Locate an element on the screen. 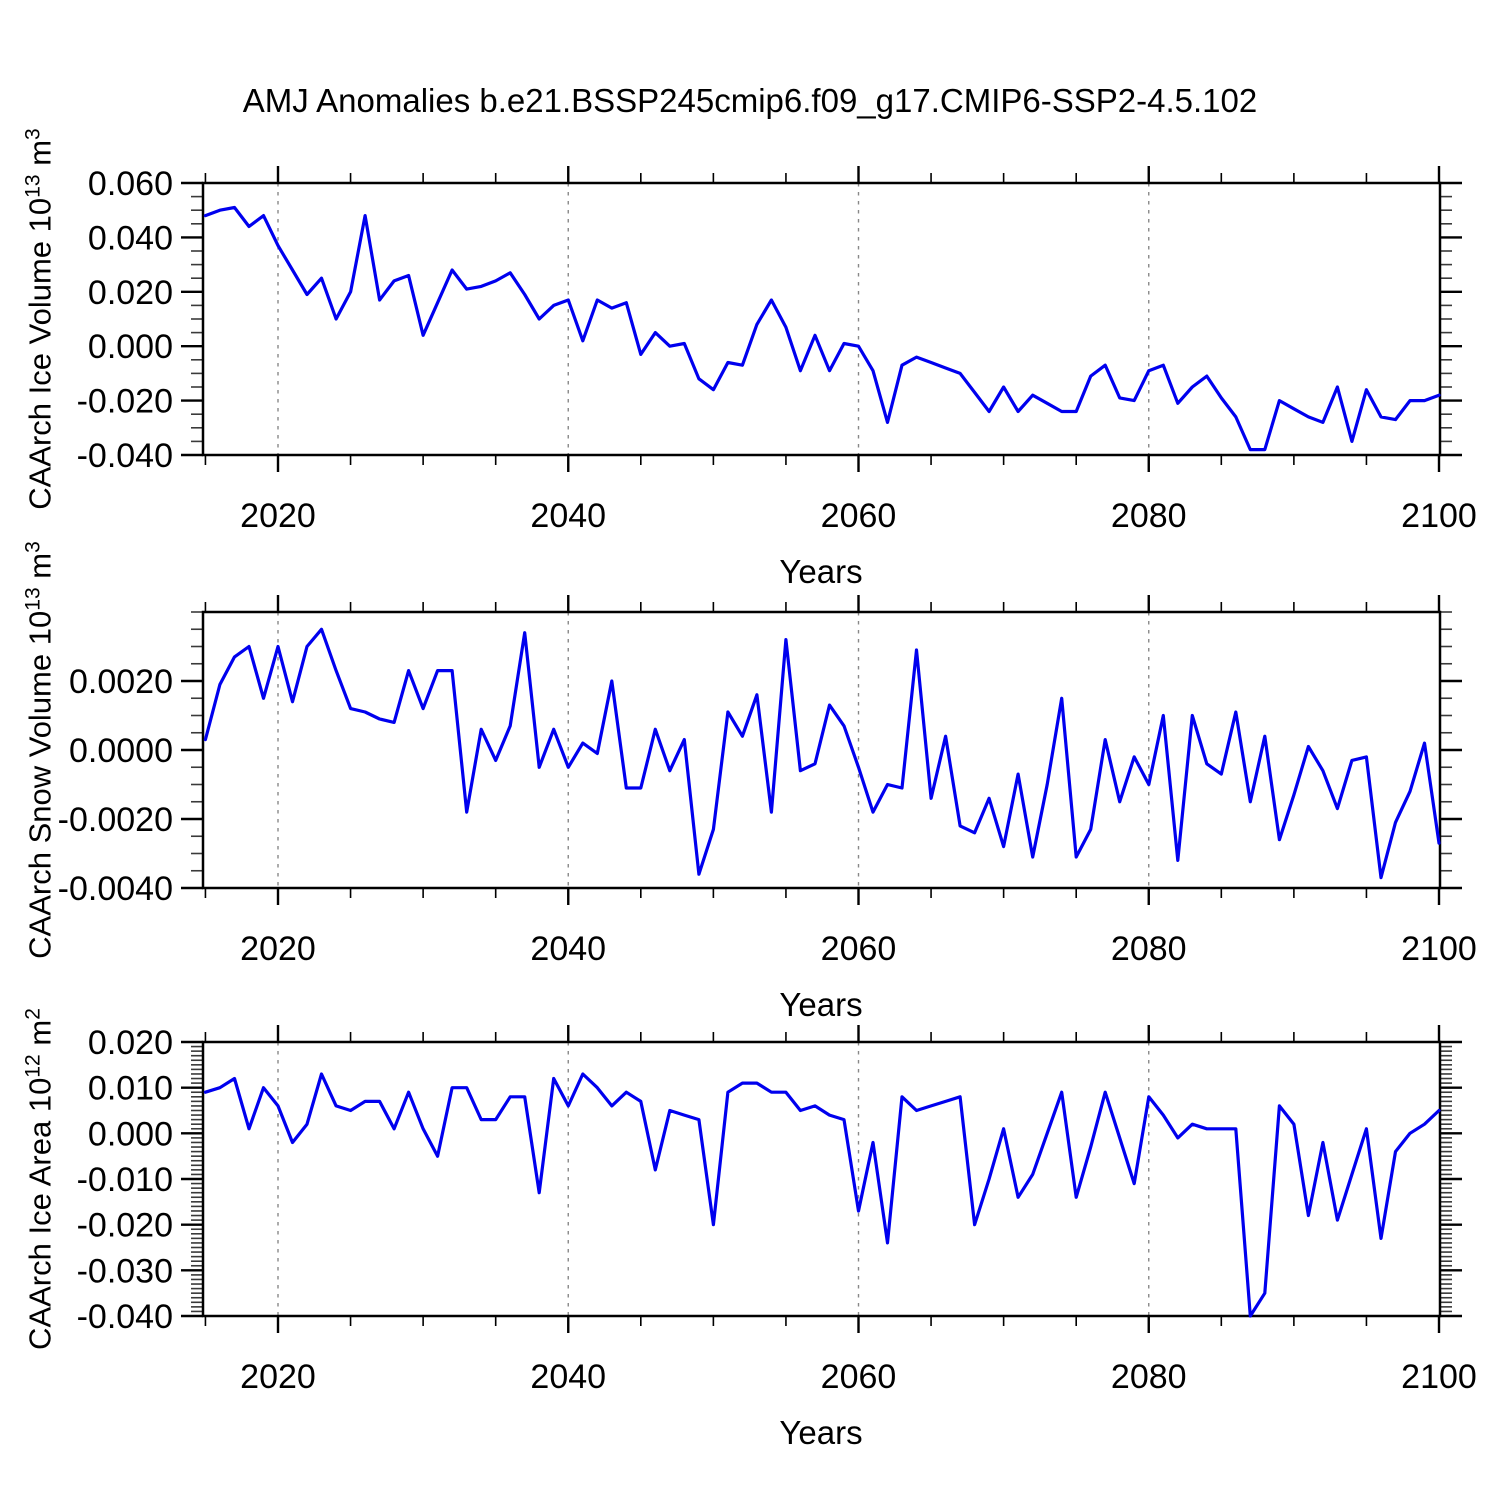 The height and width of the screenshot is (1500, 1500). y-tick-label: -0.0040 is located at coordinates (115, 889).